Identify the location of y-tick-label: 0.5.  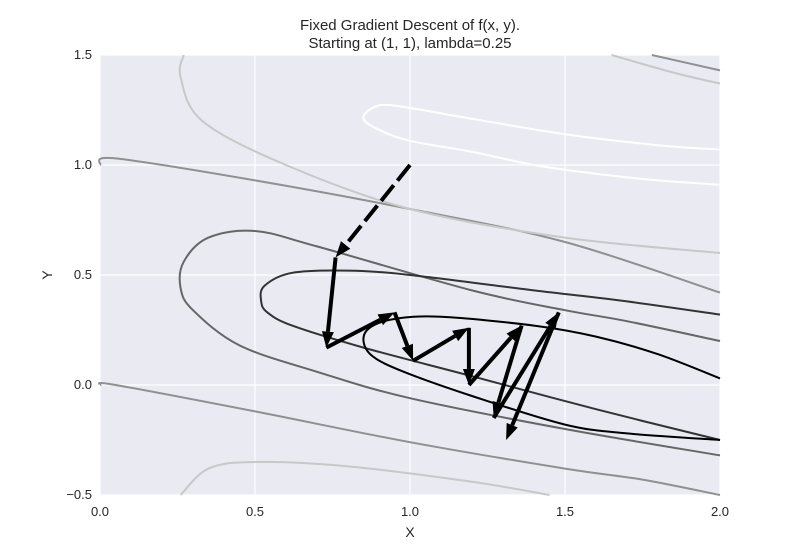
(83, 274).